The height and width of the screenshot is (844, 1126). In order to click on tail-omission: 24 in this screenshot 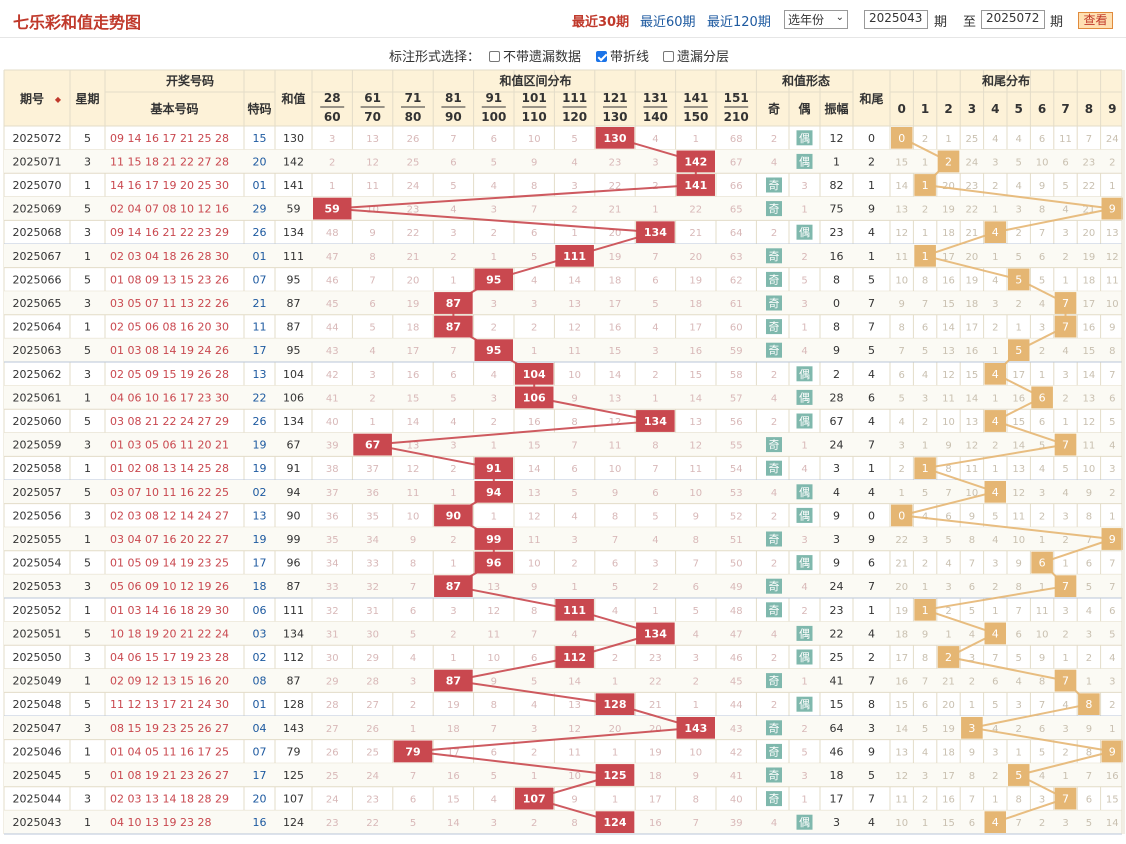, I will do `click(1112, 139)`.